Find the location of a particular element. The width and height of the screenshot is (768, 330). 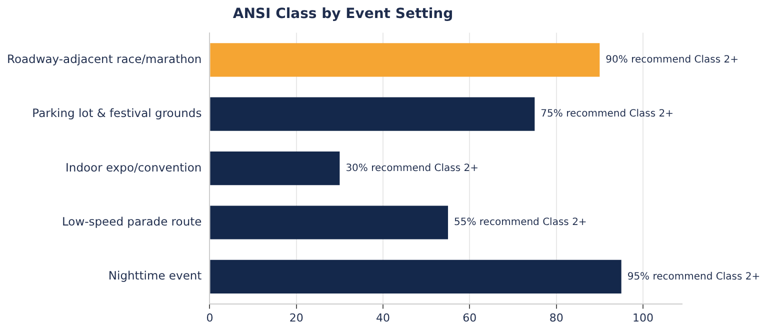

x-tick-label: 0 is located at coordinates (210, 317).